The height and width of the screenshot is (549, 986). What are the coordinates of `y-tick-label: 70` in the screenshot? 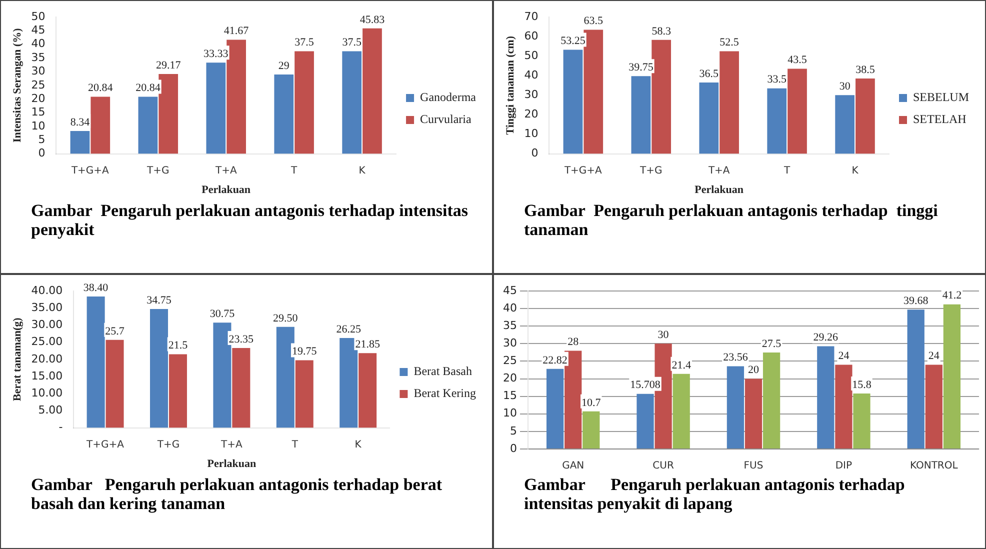 It's located at (531, 16).